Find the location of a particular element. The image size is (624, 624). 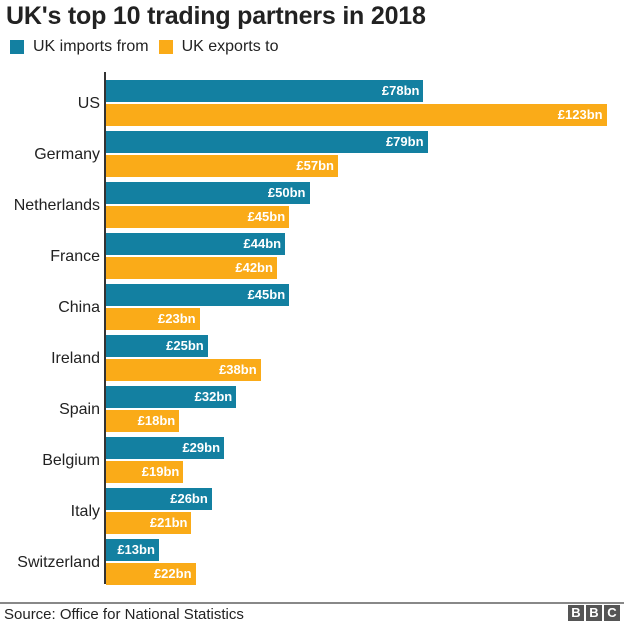

bar-group: Germany £79bn £57bn is located at coordinates (312, 155).